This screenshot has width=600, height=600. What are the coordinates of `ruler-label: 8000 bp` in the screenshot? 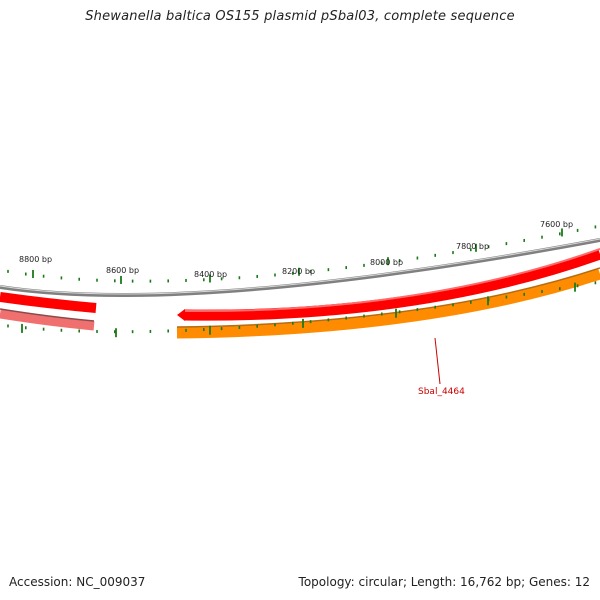 It's located at (386, 262).